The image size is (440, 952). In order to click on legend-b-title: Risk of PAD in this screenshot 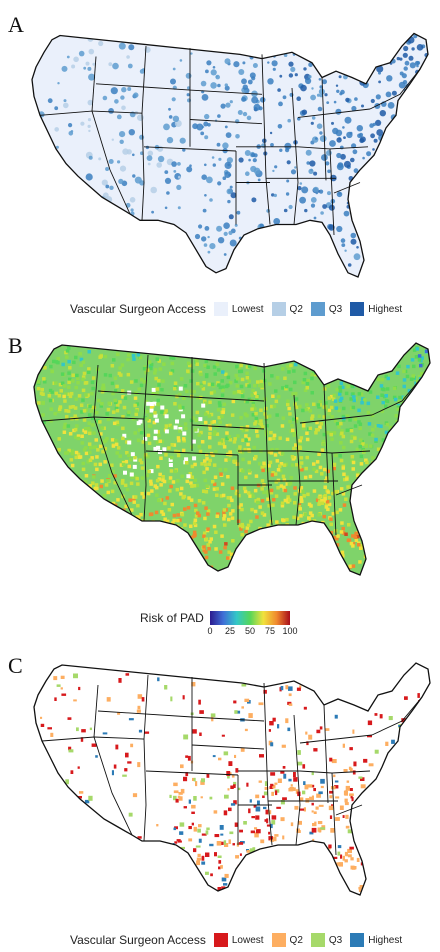, I will do `click(172, 618)`.